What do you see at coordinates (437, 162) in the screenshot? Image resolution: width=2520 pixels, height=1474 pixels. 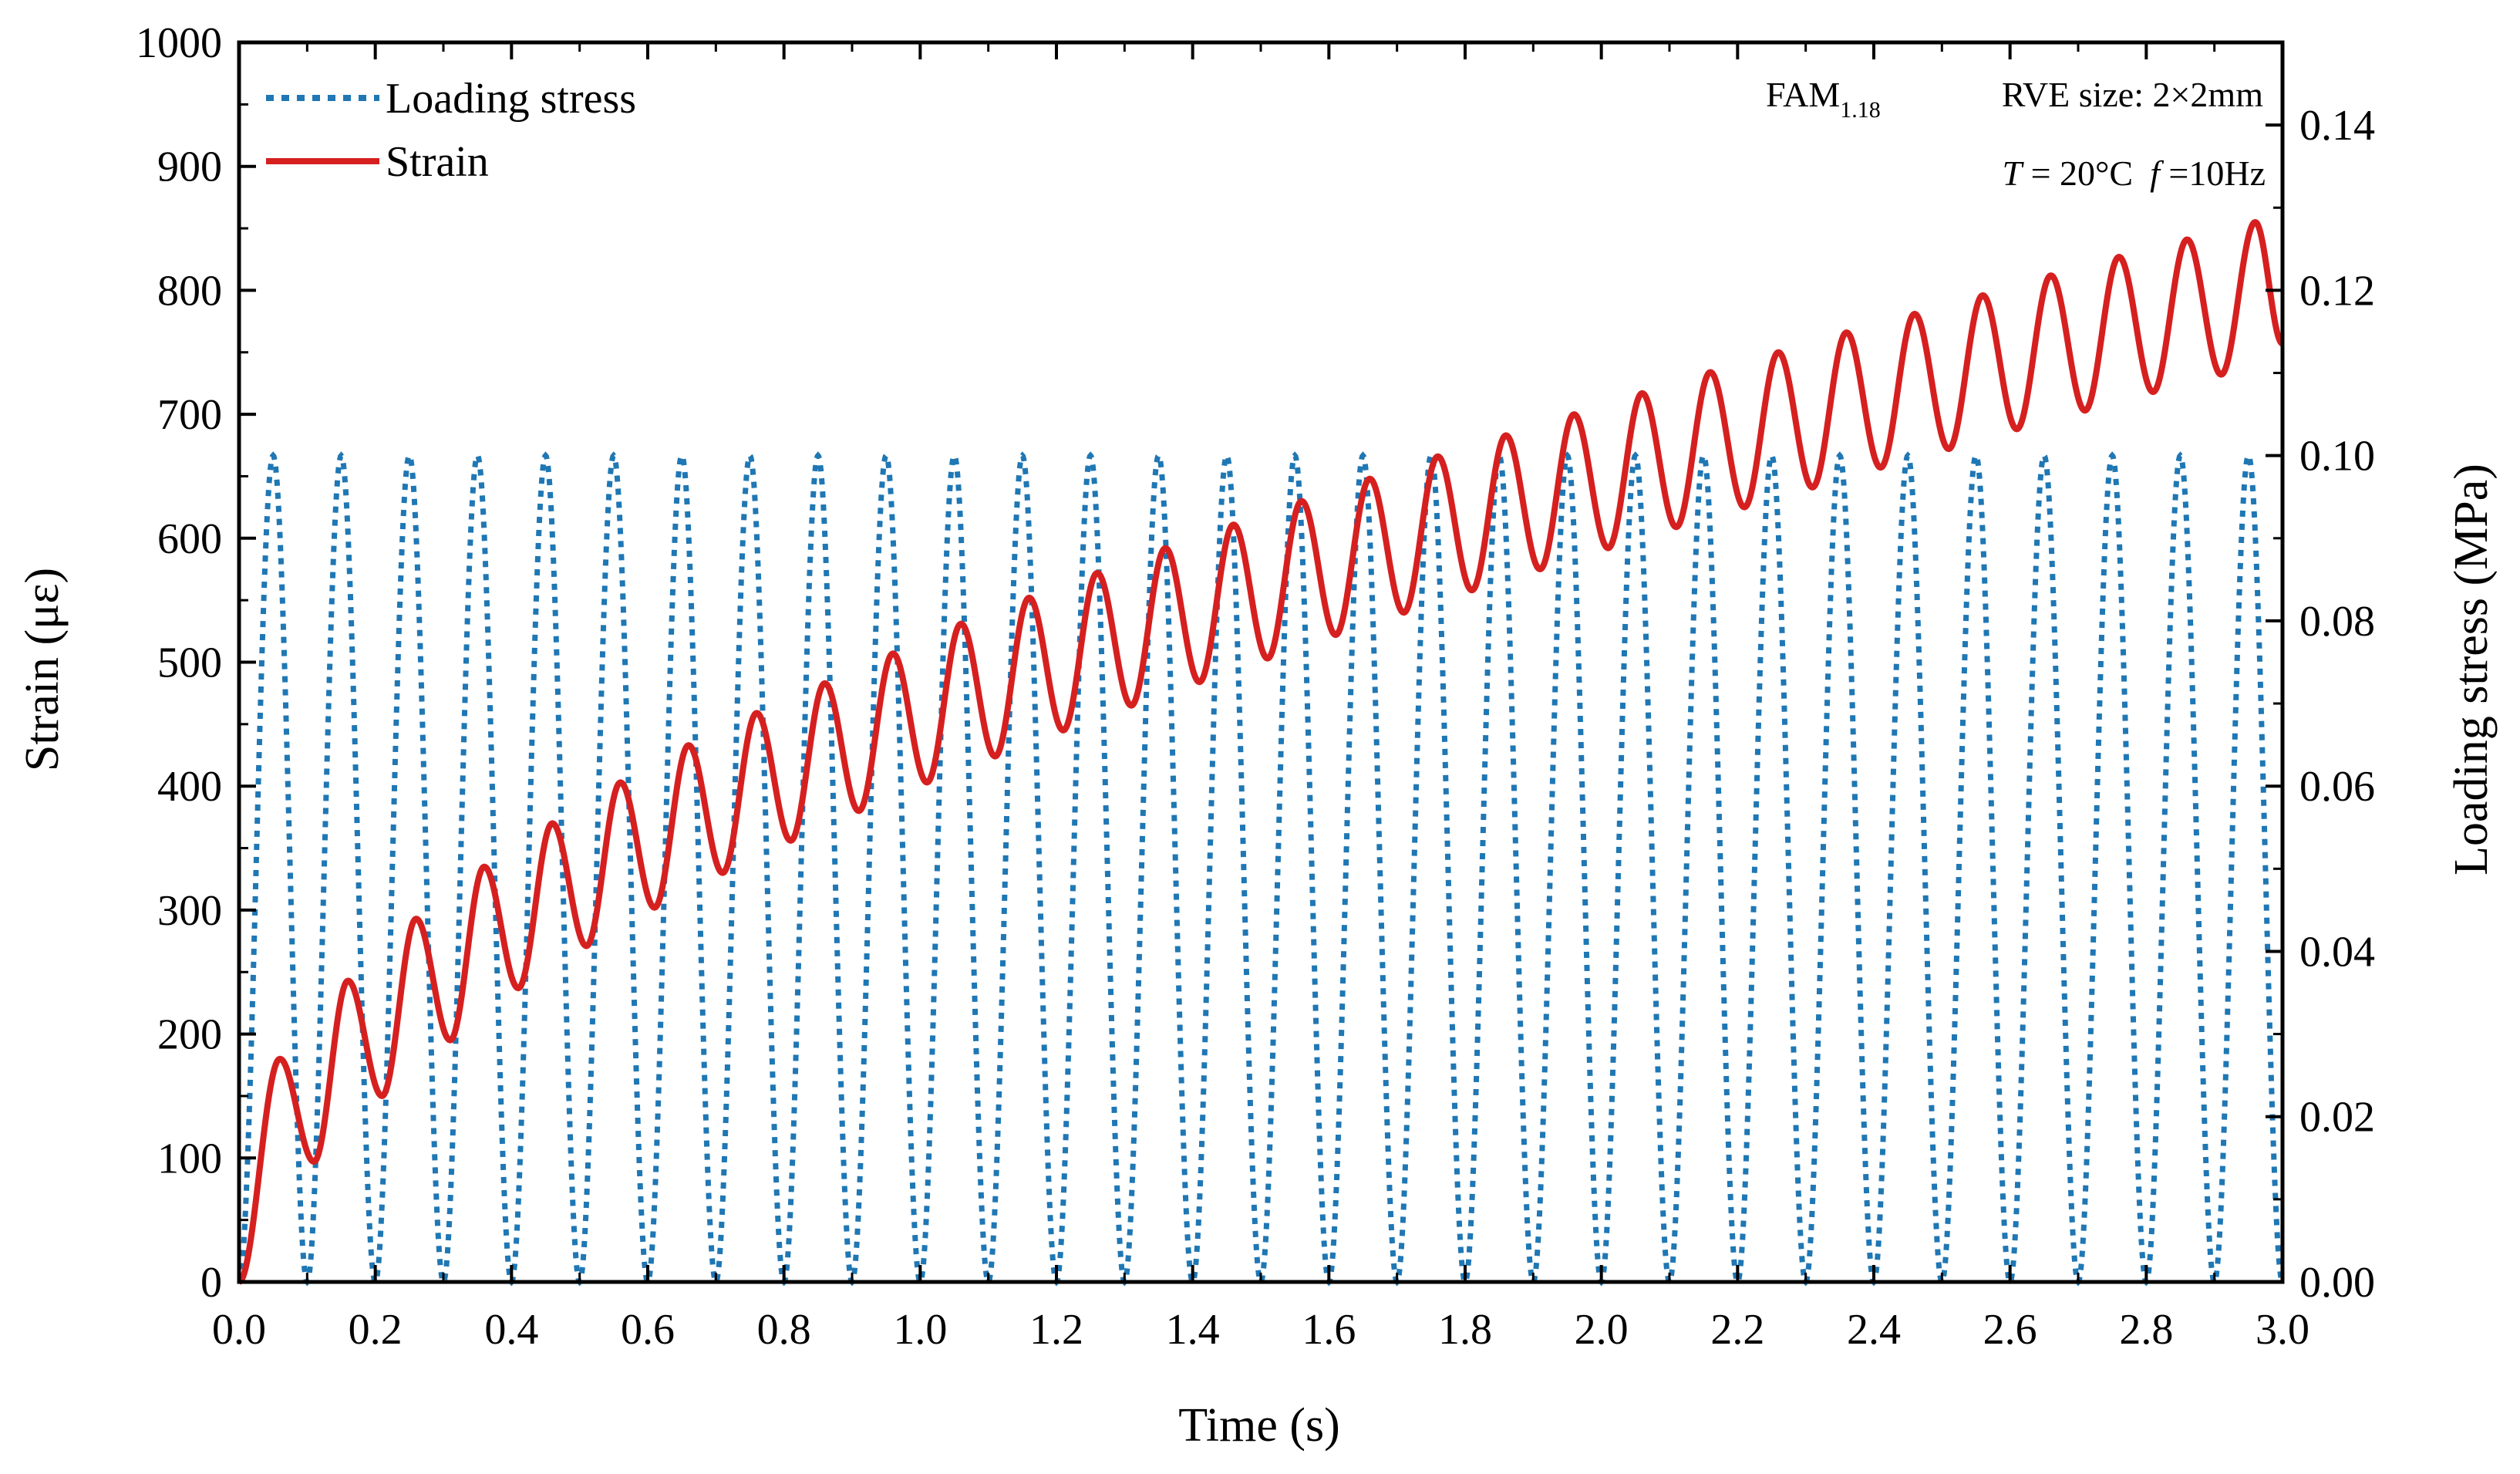 I see `legend-strain-label: Strain` at bounding box center [437, 162].